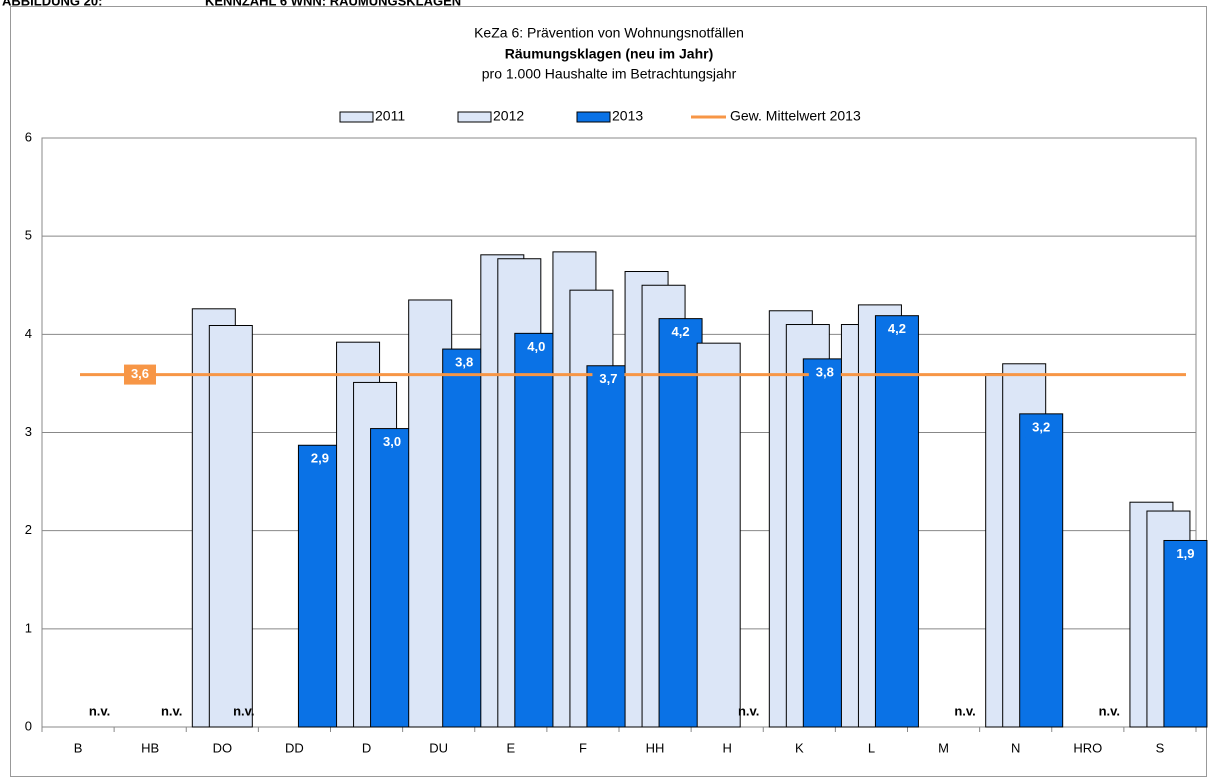  I want to click on y-tick-label: 2, so click(28, 529).